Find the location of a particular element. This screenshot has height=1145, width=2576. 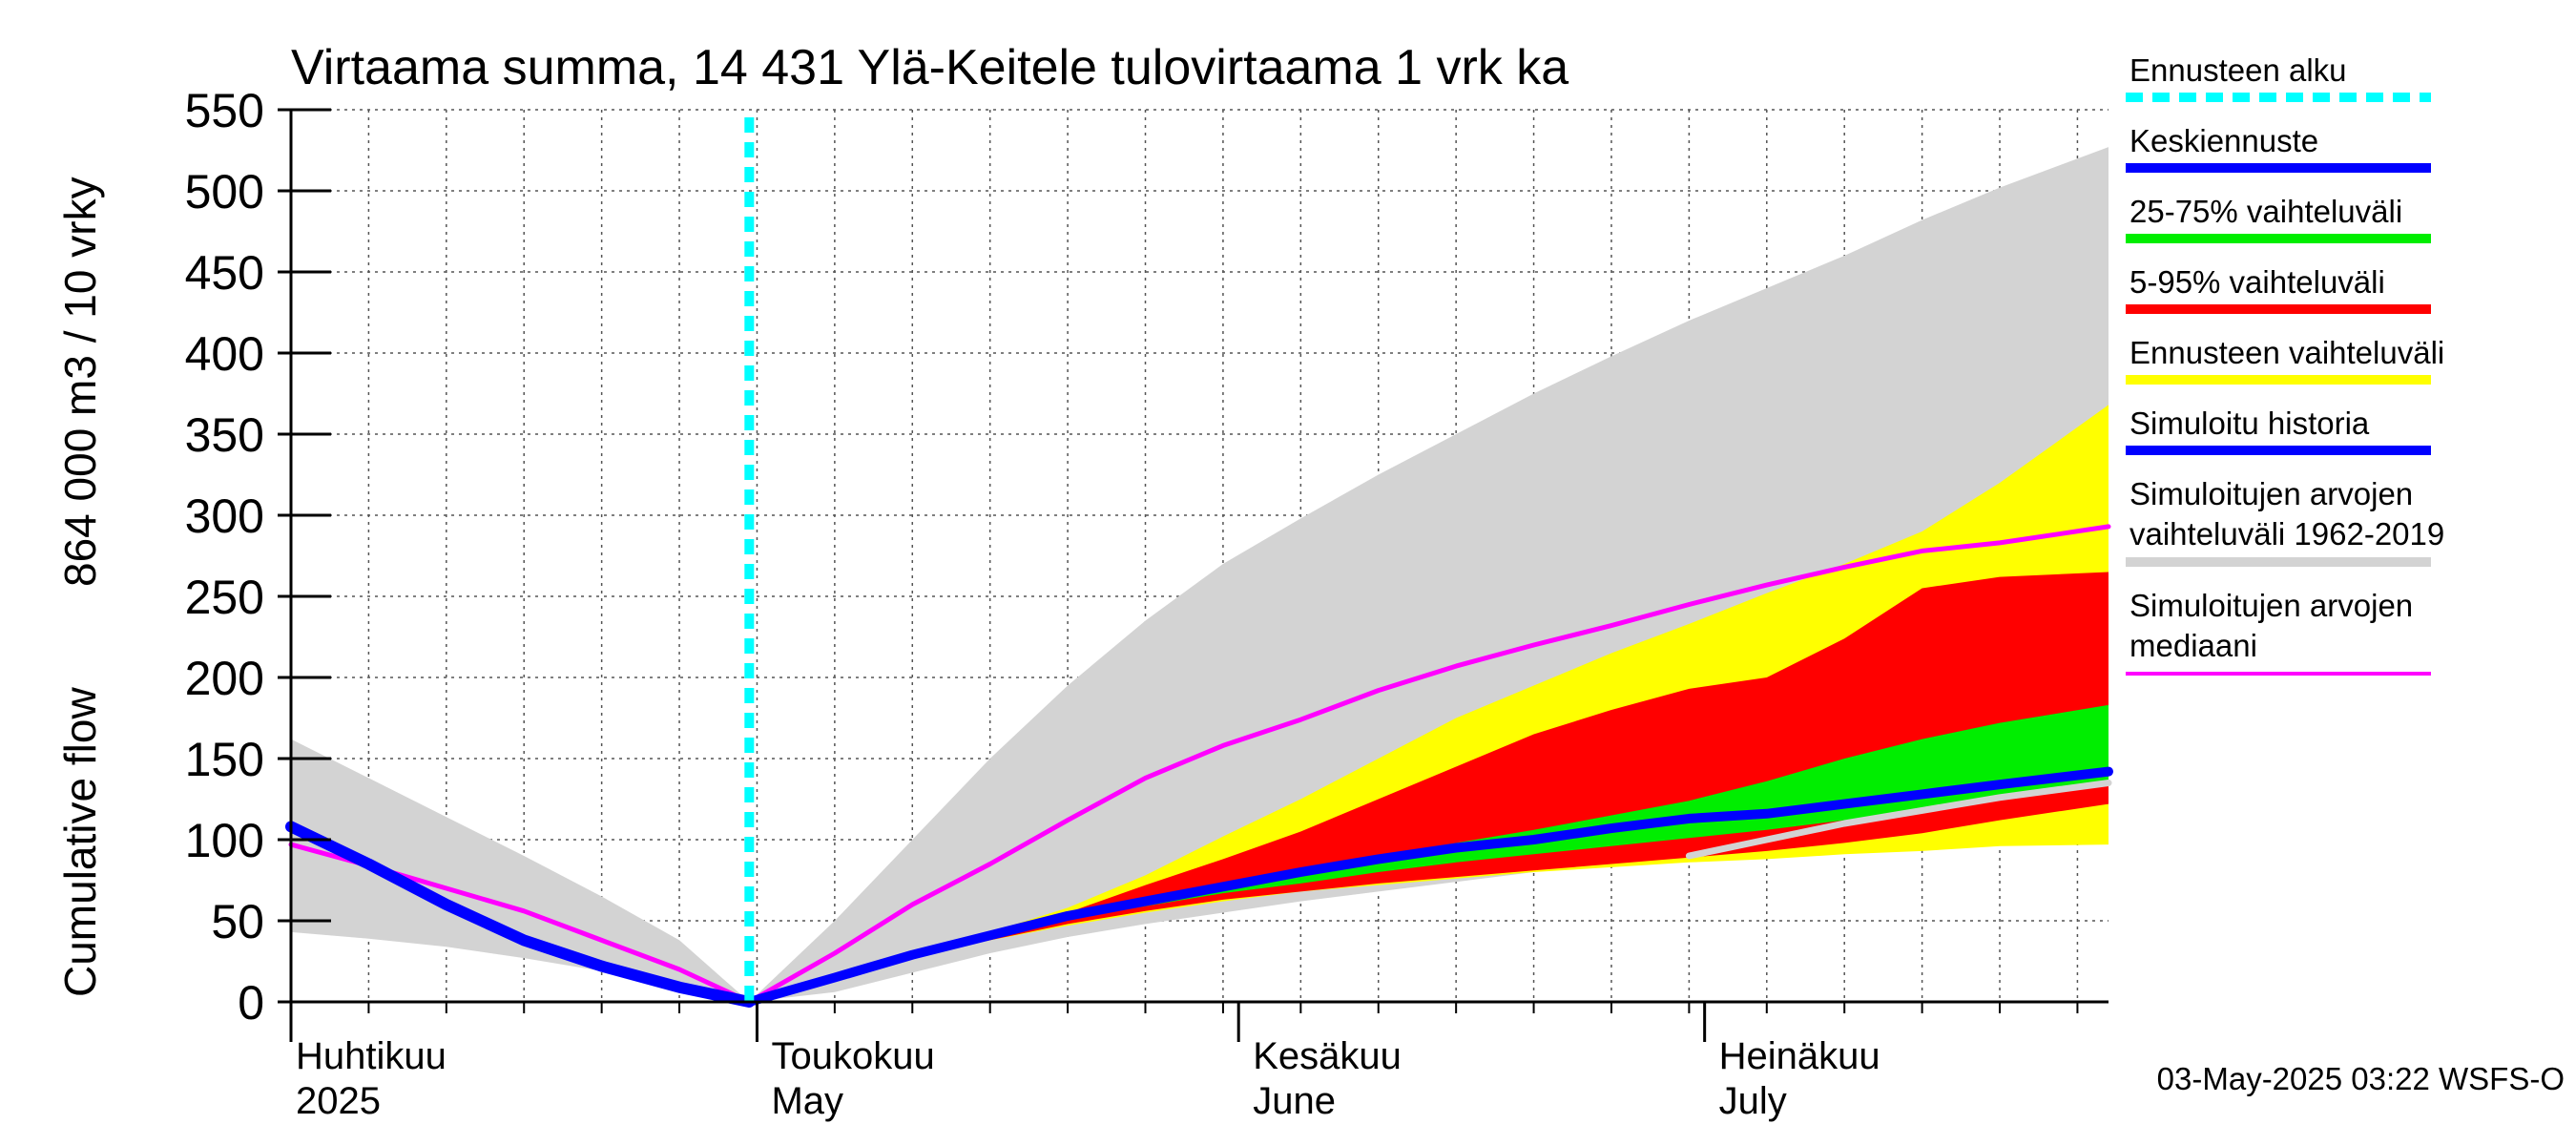

legend-label: vaihteluväli 1962-2019 is located at coordinates (2286, 534).